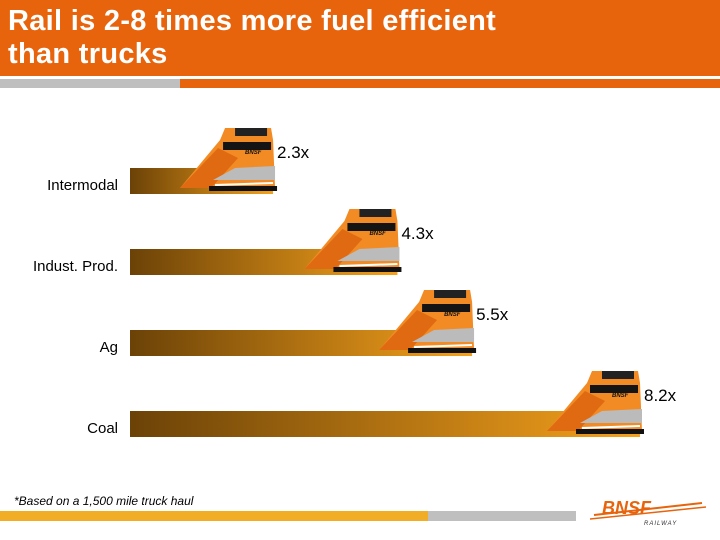 This screenshot has height=540, width=720. Describe the element at coordinates (293, 152) in the screenshot. I see `value-label: 2.3x` at that location.